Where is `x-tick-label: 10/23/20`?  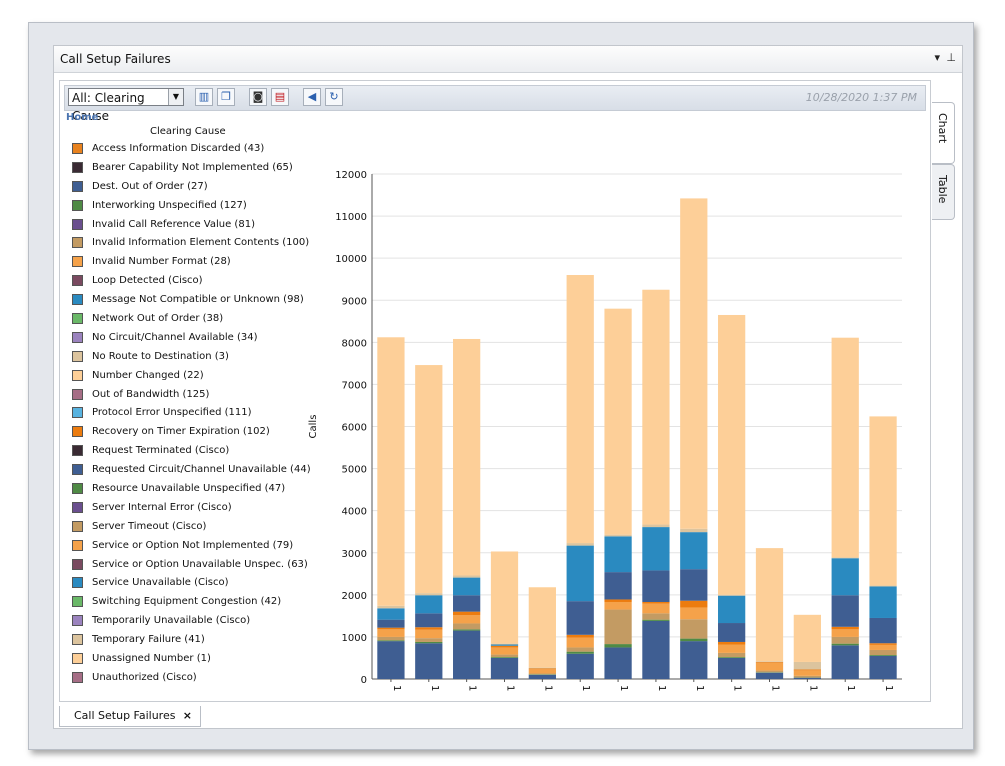
x-tick-label: 10/23/20 is located at coordinates (737, 688).